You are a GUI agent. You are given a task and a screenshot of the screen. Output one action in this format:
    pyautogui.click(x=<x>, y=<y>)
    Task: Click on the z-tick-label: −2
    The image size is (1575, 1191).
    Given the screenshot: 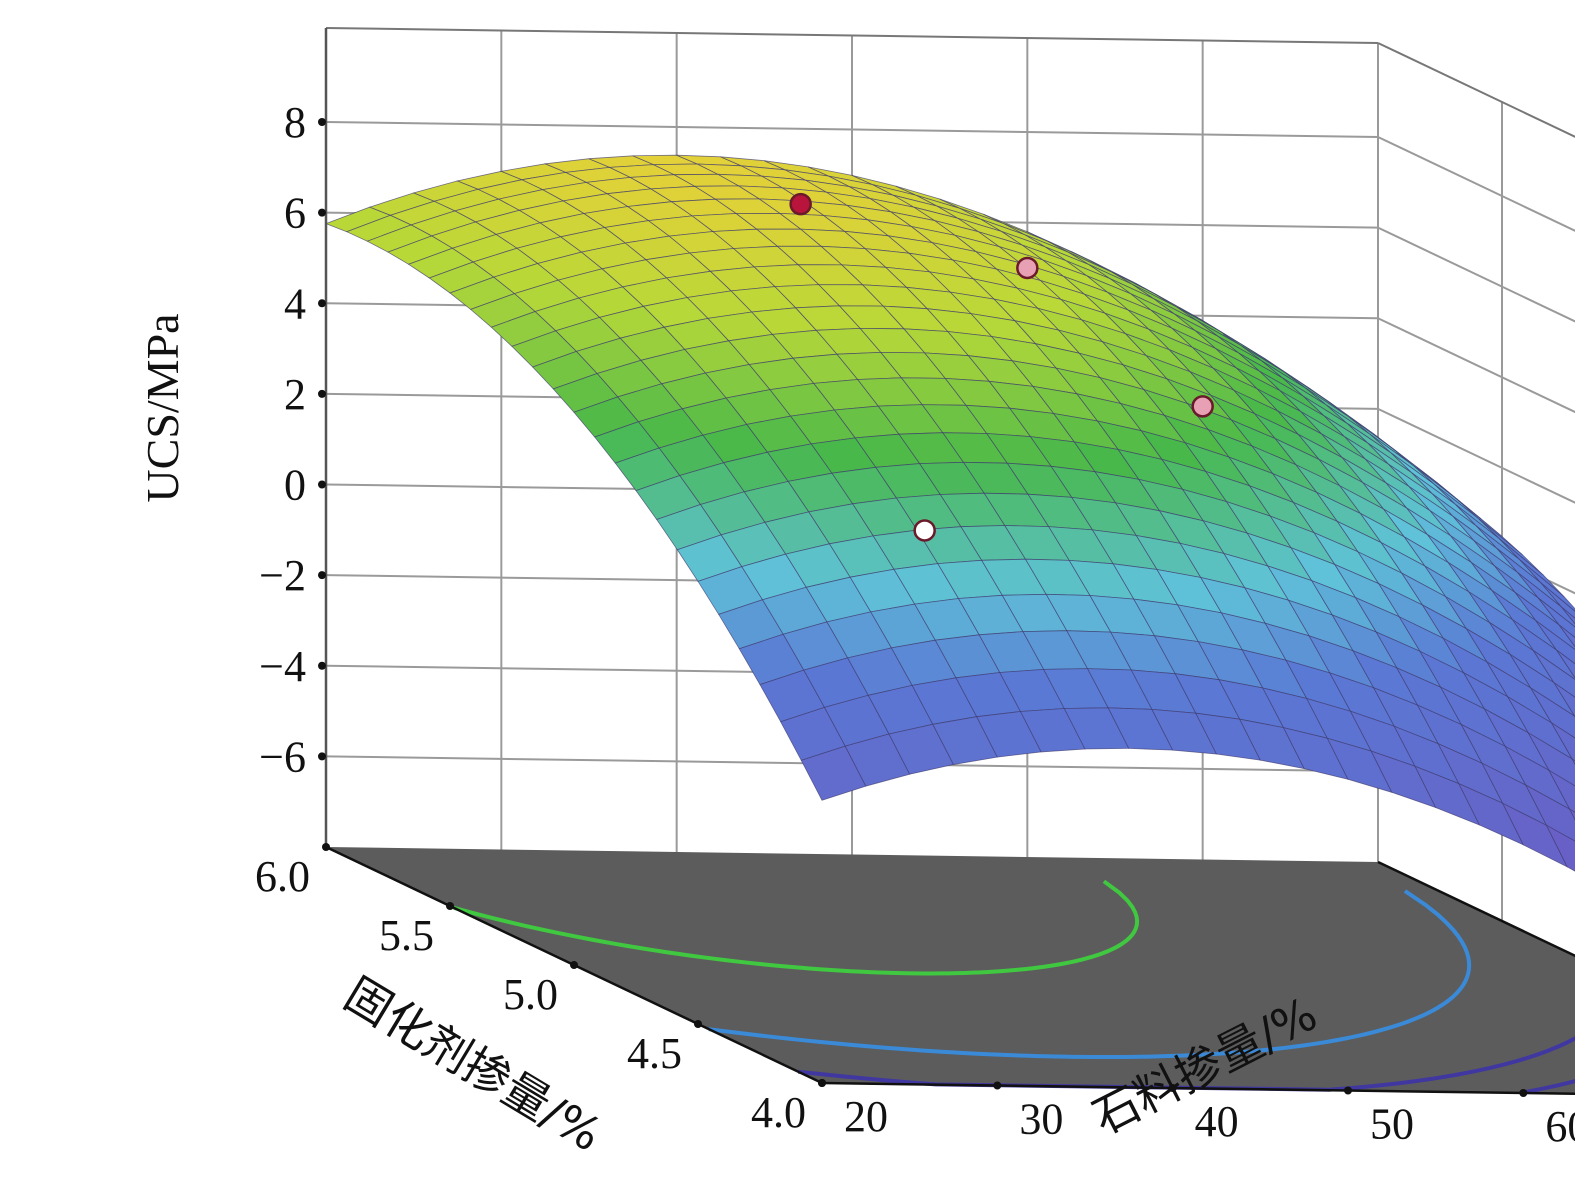 What is the action you would take?
    pyautogui.click(x=282, y=575)
    